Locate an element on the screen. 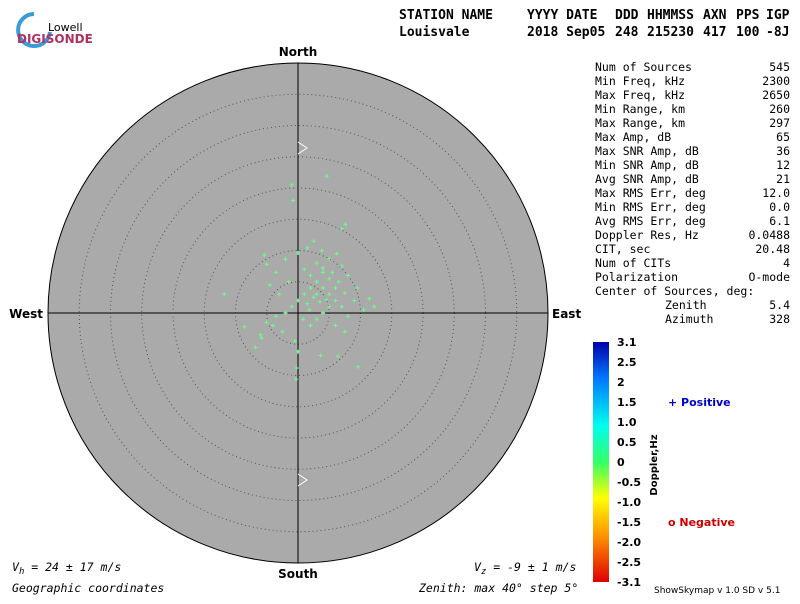 Image resolution: width=800 pixels, height=604 pixels. colorbar-tick-label: 0.5 is located at coordinates (627, 442).